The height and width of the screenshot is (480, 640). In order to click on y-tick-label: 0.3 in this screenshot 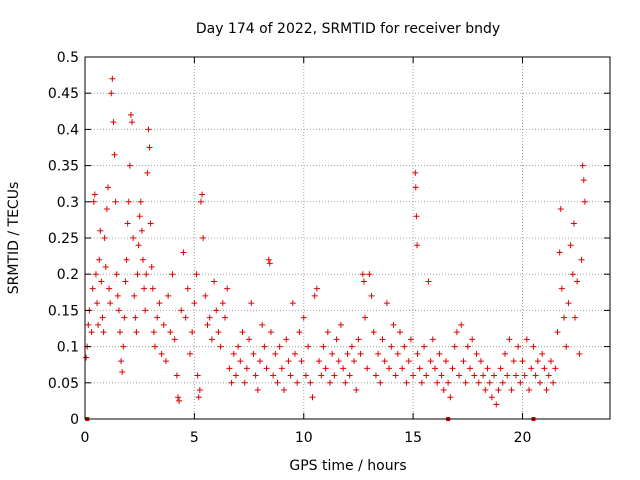, I will do `click(68, 203)`.